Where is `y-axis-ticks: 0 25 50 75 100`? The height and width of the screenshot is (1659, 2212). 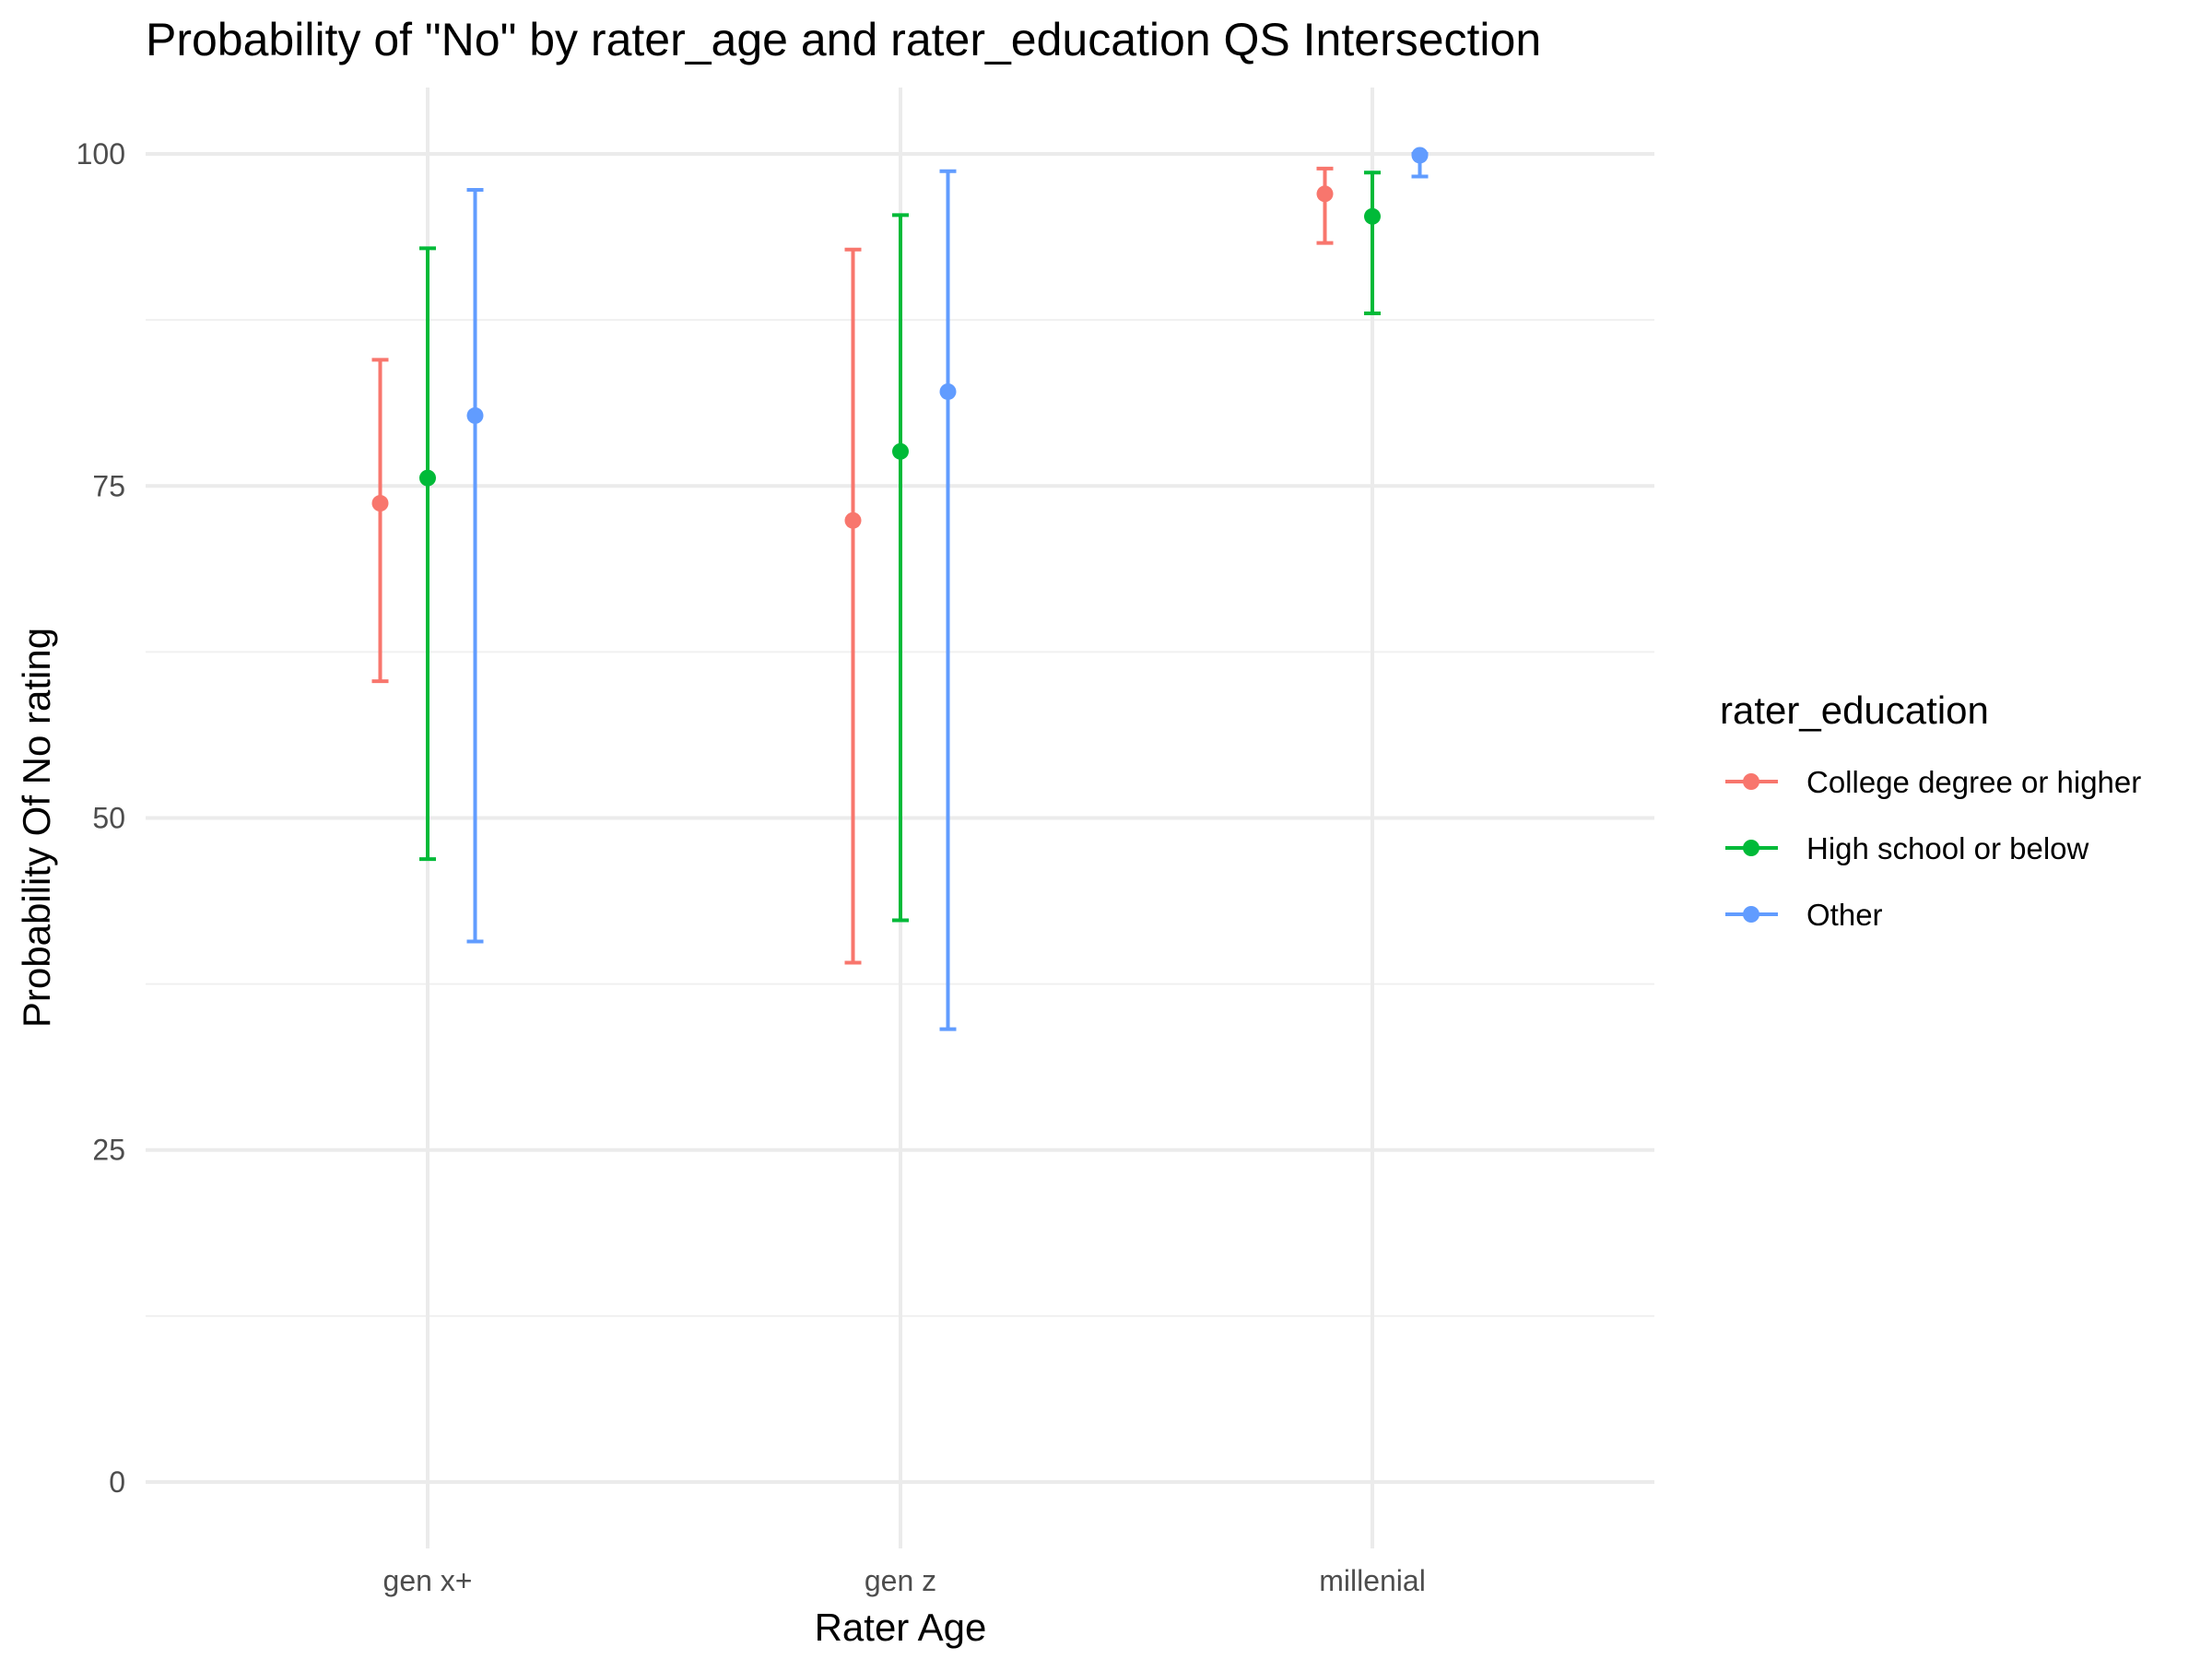
y-axis-ticks: 0 25 50 75 100 is located at coordinates (100, 818).